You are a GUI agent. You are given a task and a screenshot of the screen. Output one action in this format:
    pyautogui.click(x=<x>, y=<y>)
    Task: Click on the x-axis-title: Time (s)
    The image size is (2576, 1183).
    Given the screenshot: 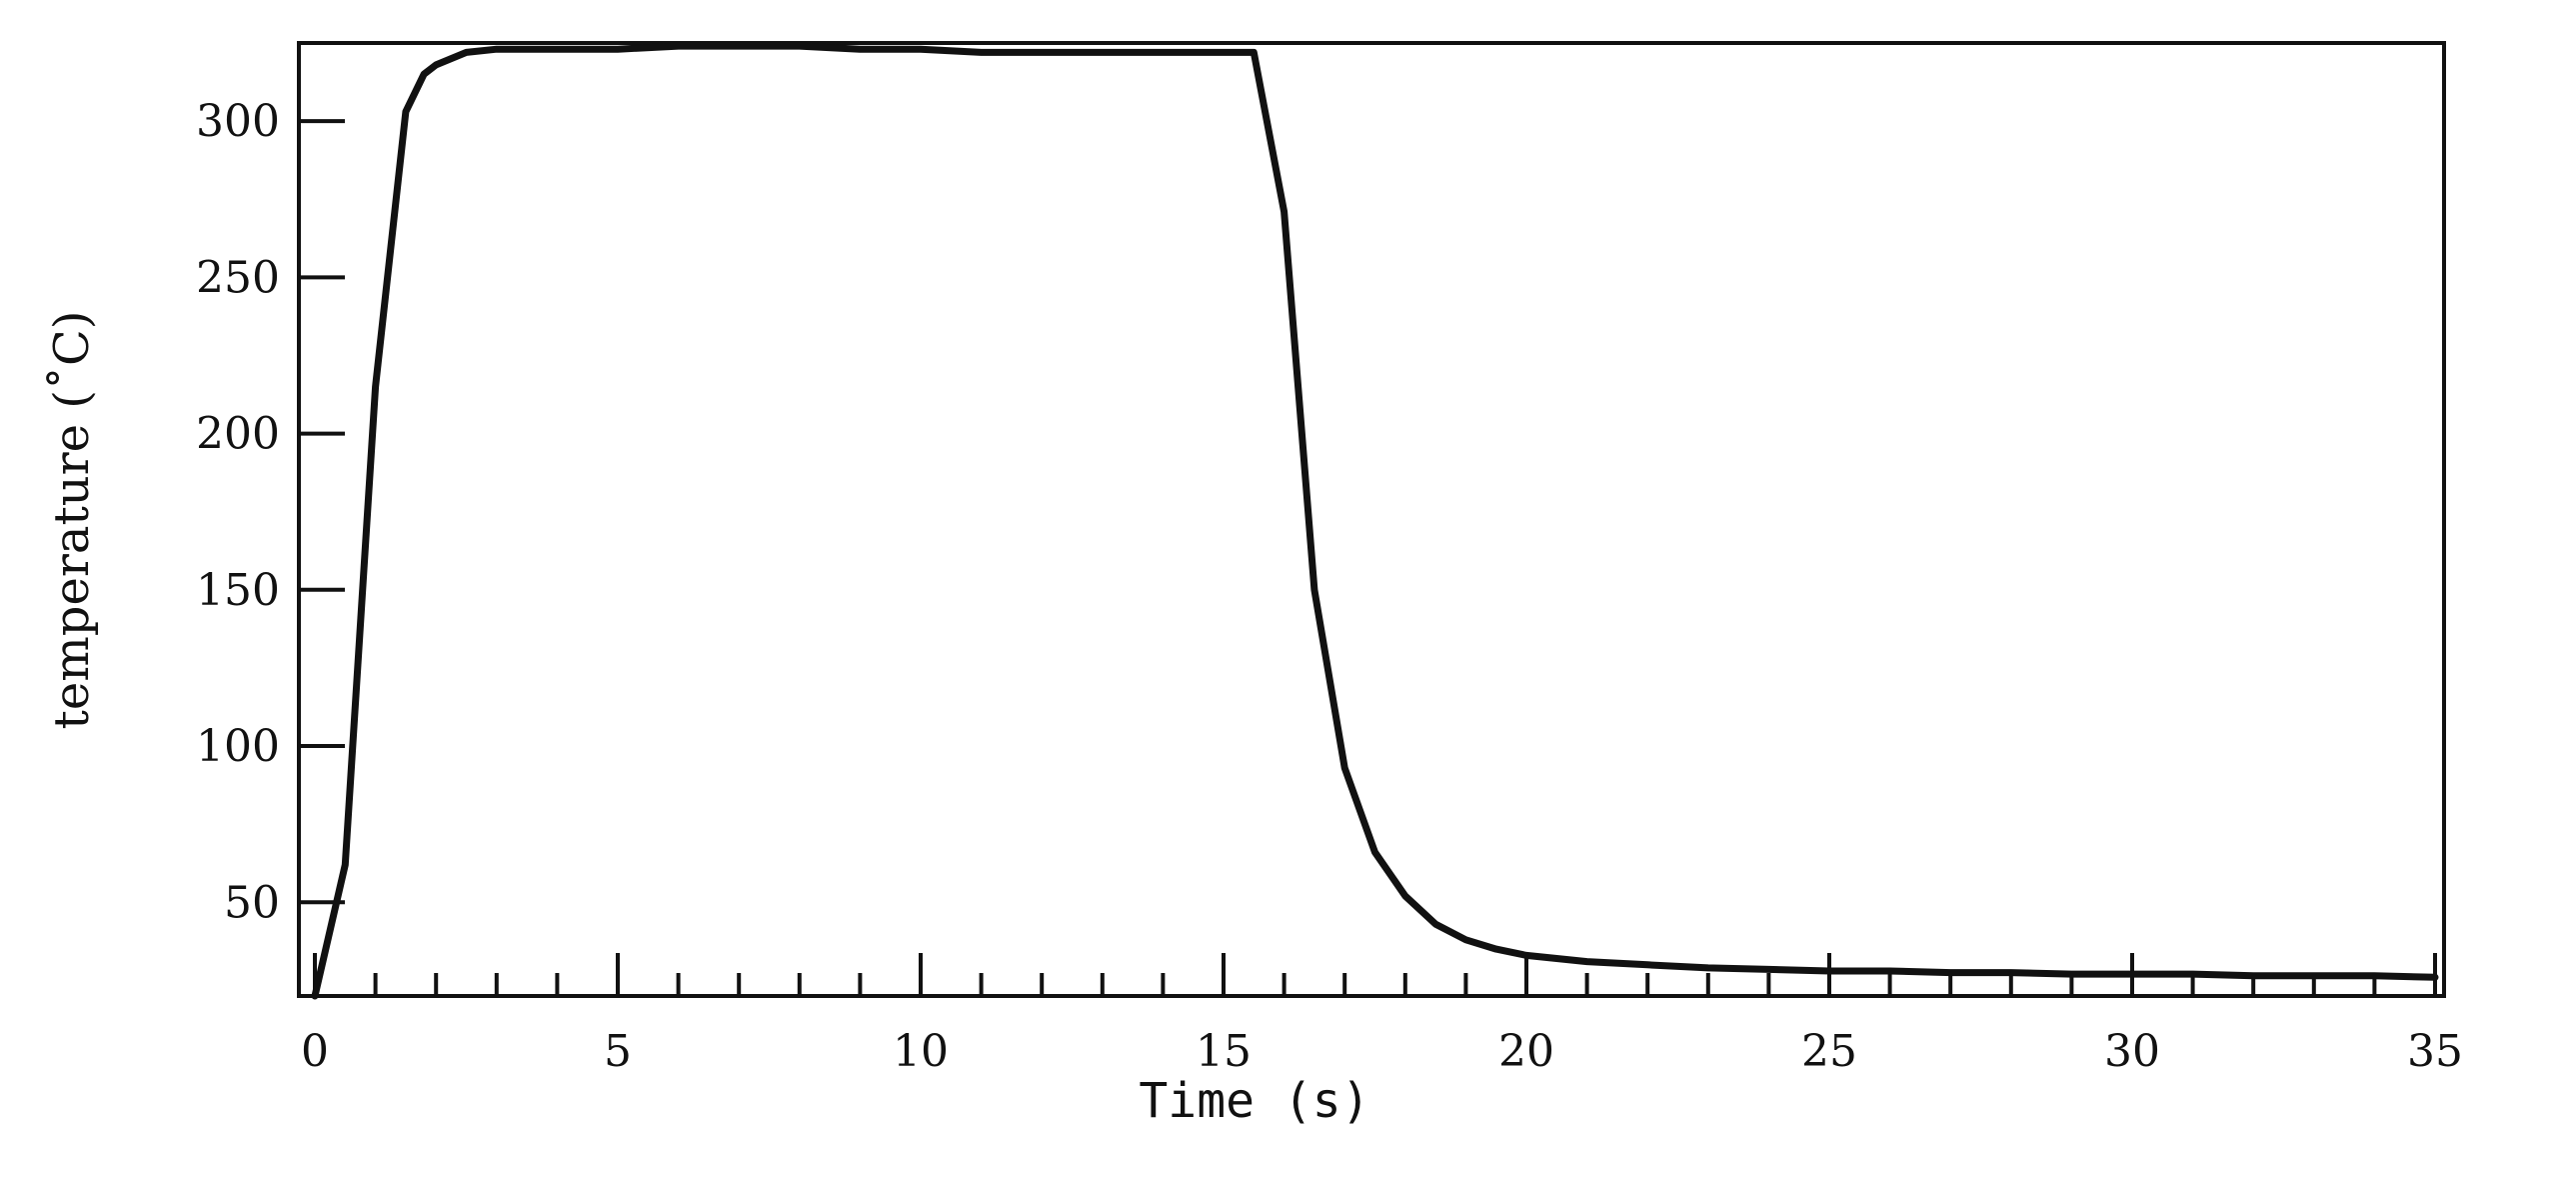 What is the action you would take?
    pyautogui.click(x=1254, y=1101)
    